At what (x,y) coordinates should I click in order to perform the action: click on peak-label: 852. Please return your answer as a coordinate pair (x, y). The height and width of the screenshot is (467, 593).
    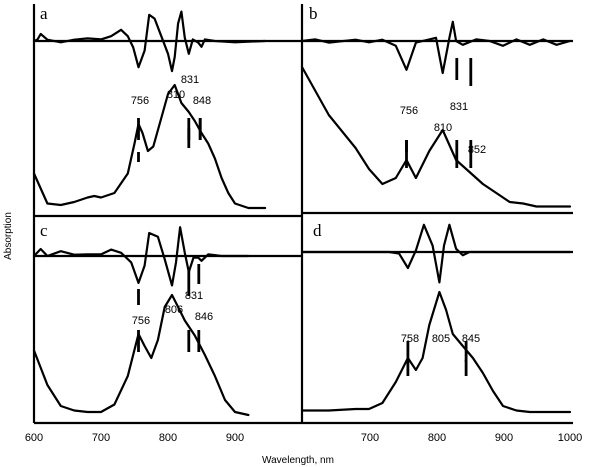
    Looking at the image, I should click on (477, 150).